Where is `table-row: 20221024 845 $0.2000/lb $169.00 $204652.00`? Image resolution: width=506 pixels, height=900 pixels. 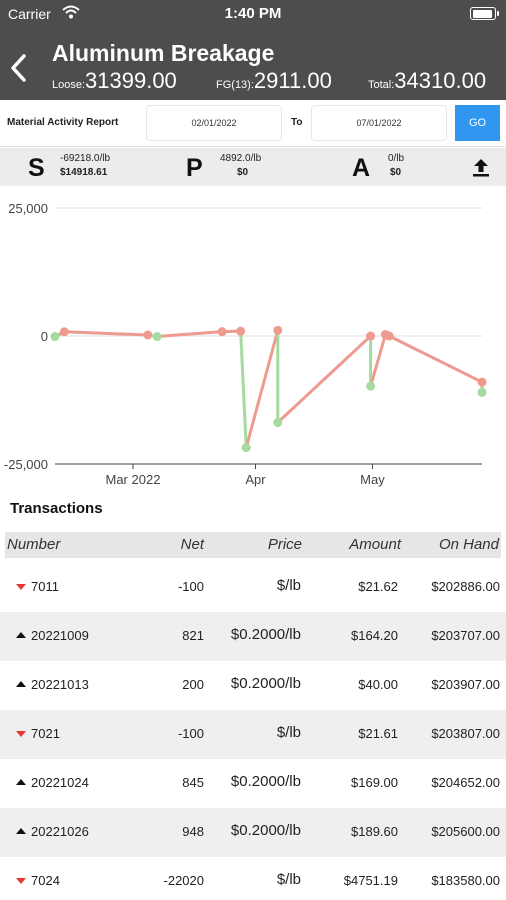
table-row: 20221024 845 $0.2000/lb $169.00 $204652.00 is located at coordinates (253, 783).